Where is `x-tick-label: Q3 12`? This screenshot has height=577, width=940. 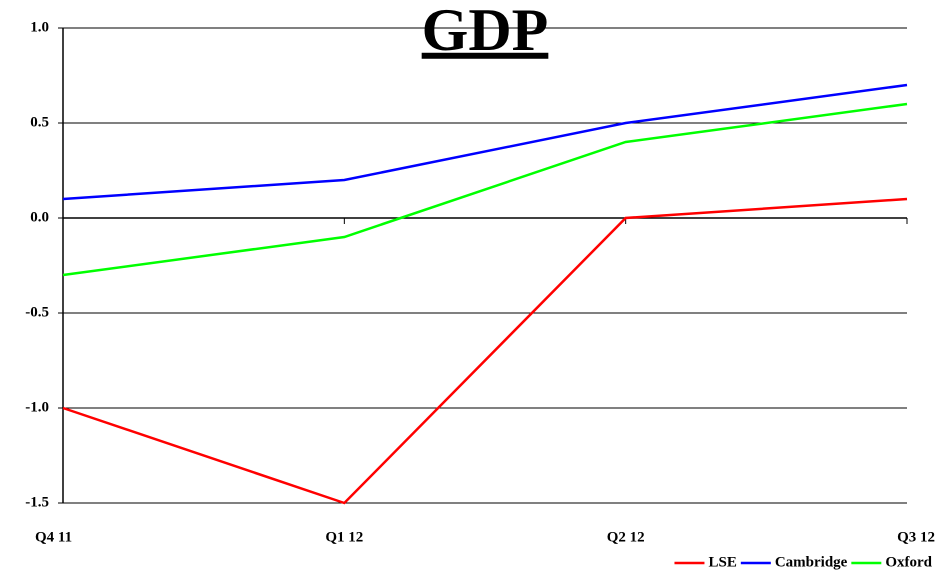
x-tick-label: Q3 12 is located at coordinates (916, 537).